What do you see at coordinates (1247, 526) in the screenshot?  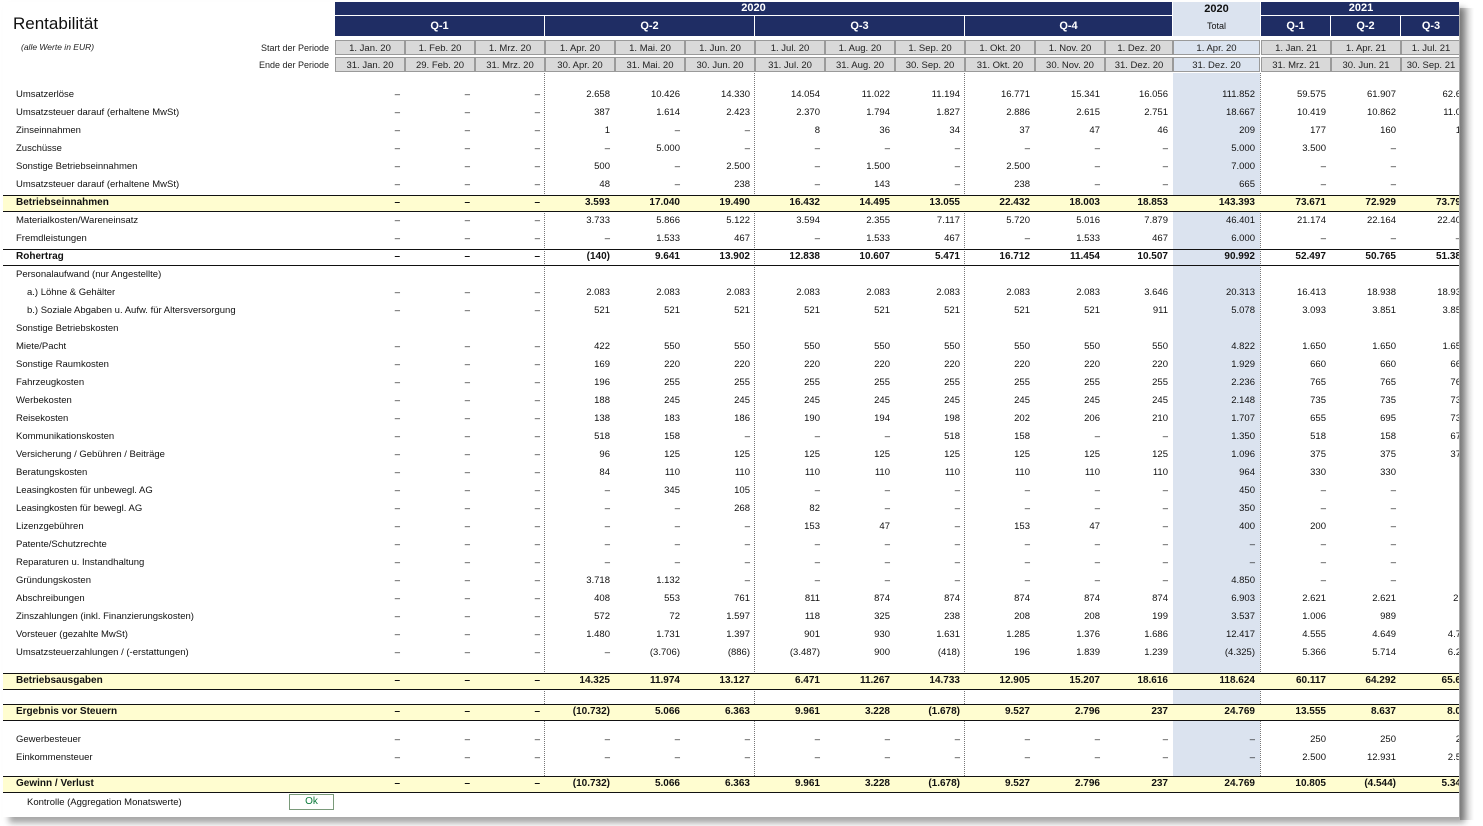 I see `table-cell: 400` at bounding box center [1247, 526].